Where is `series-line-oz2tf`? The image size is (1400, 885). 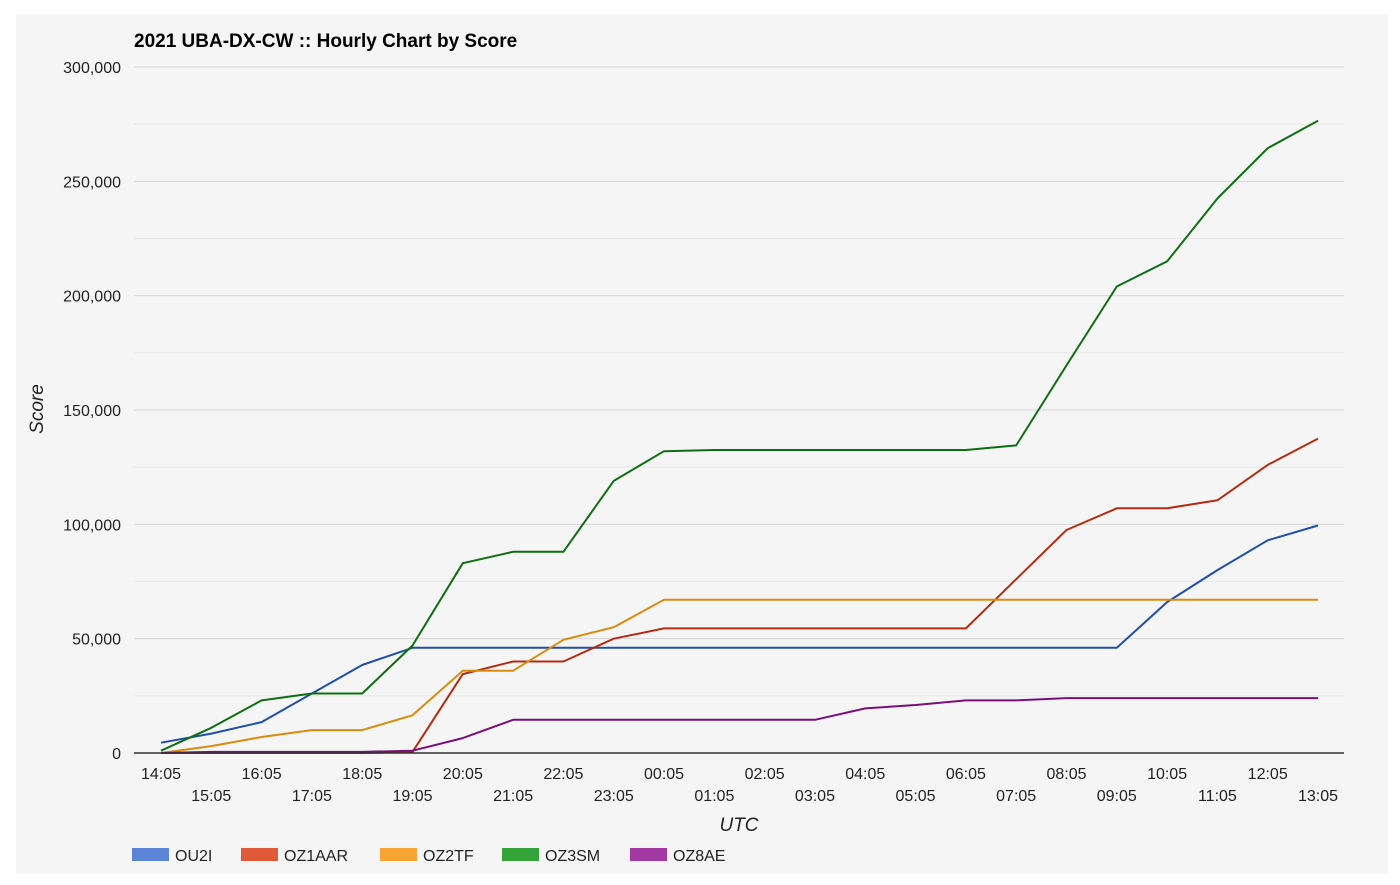 series-line-oz2tf is located at coordinates (739, 676).